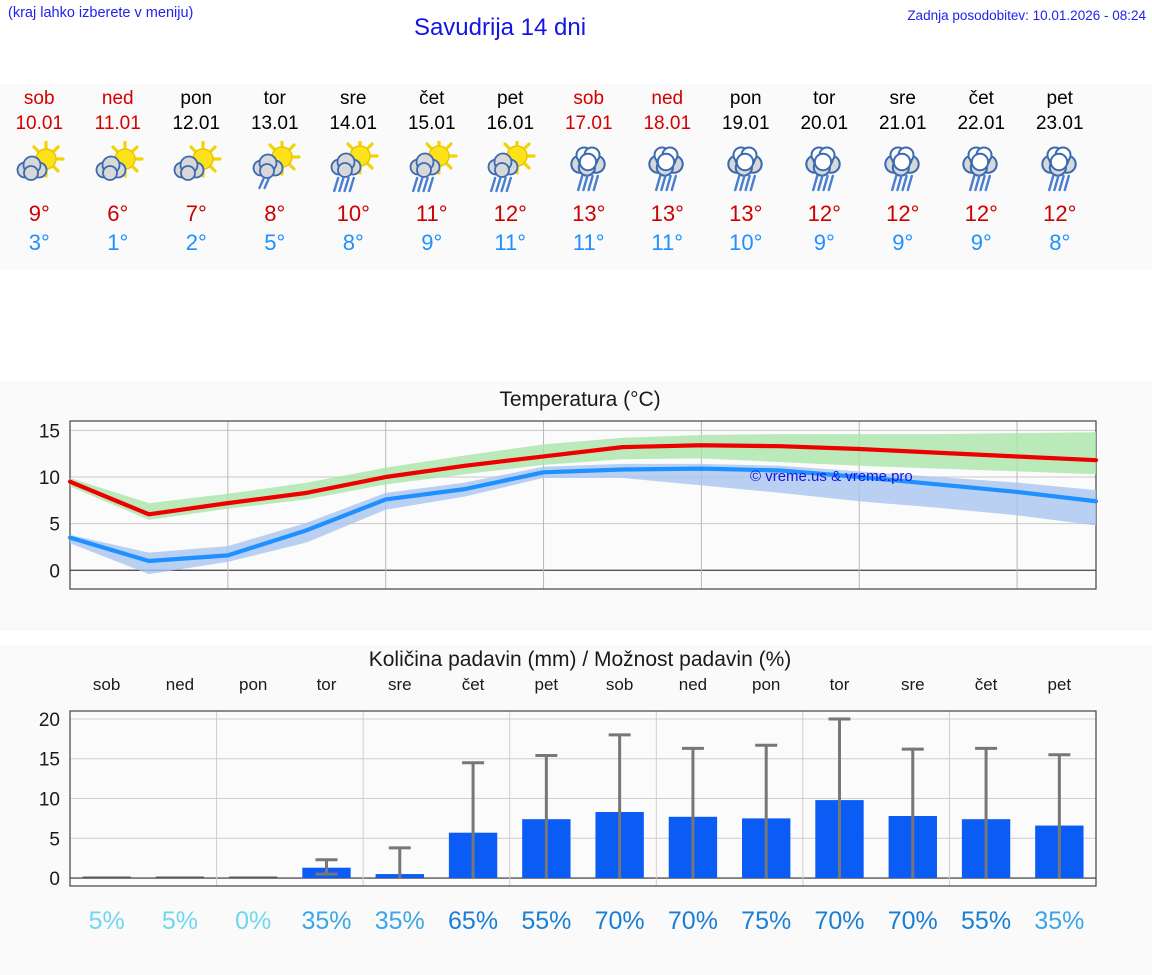  What do you see at coordinates (580, 399) in the screenshot?
I see `temperature-chart-title: Temperatura (°C)` at bounding box center [580, 399].